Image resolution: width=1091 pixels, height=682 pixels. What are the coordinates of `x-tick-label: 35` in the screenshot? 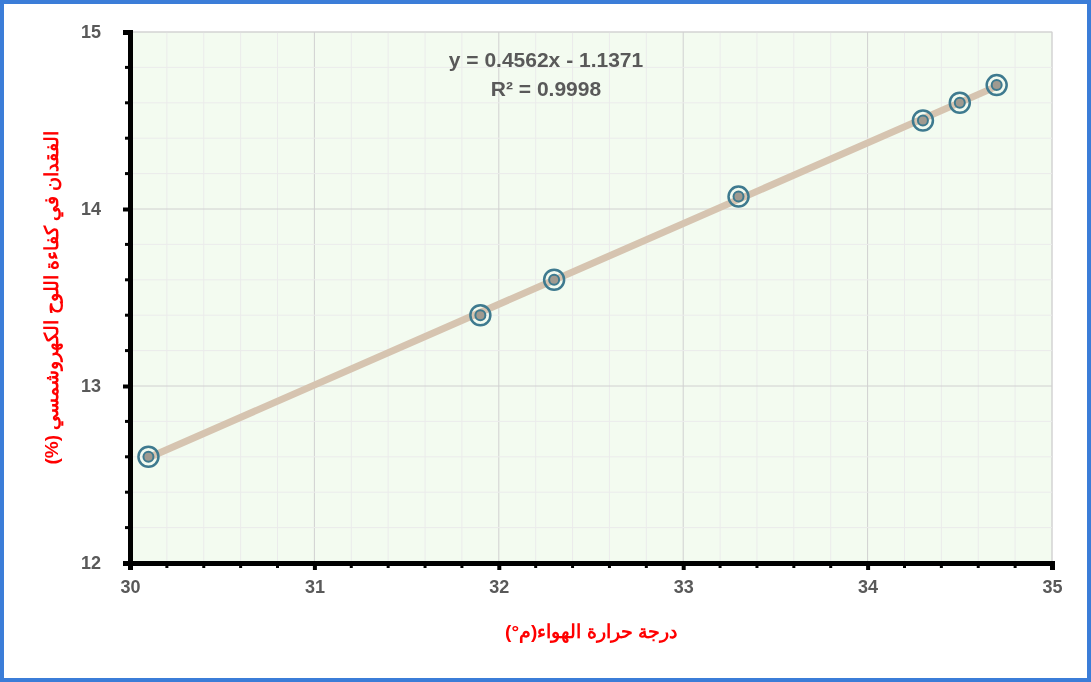 It's located at (1052, 586).